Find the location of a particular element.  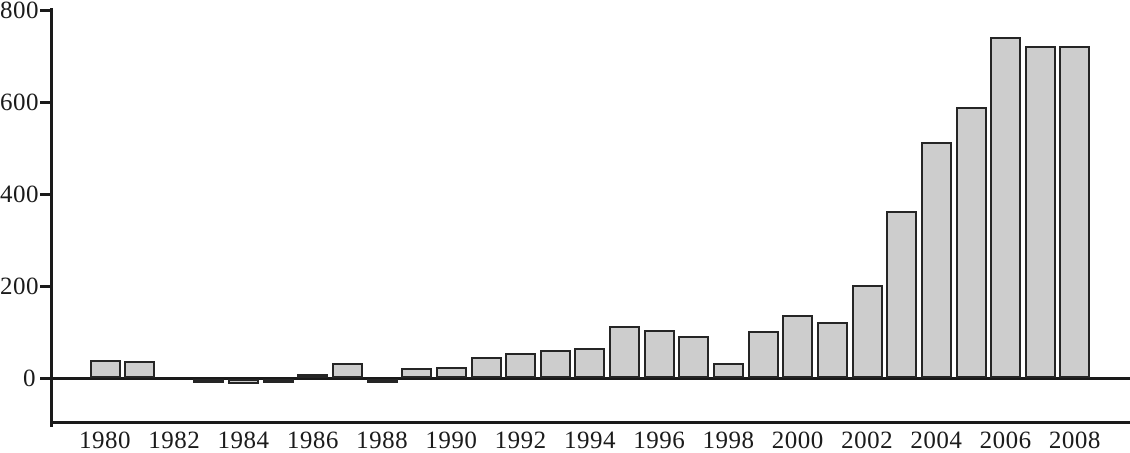

x-tick-label-1986: 1986 is located at coordinates (312, 440).